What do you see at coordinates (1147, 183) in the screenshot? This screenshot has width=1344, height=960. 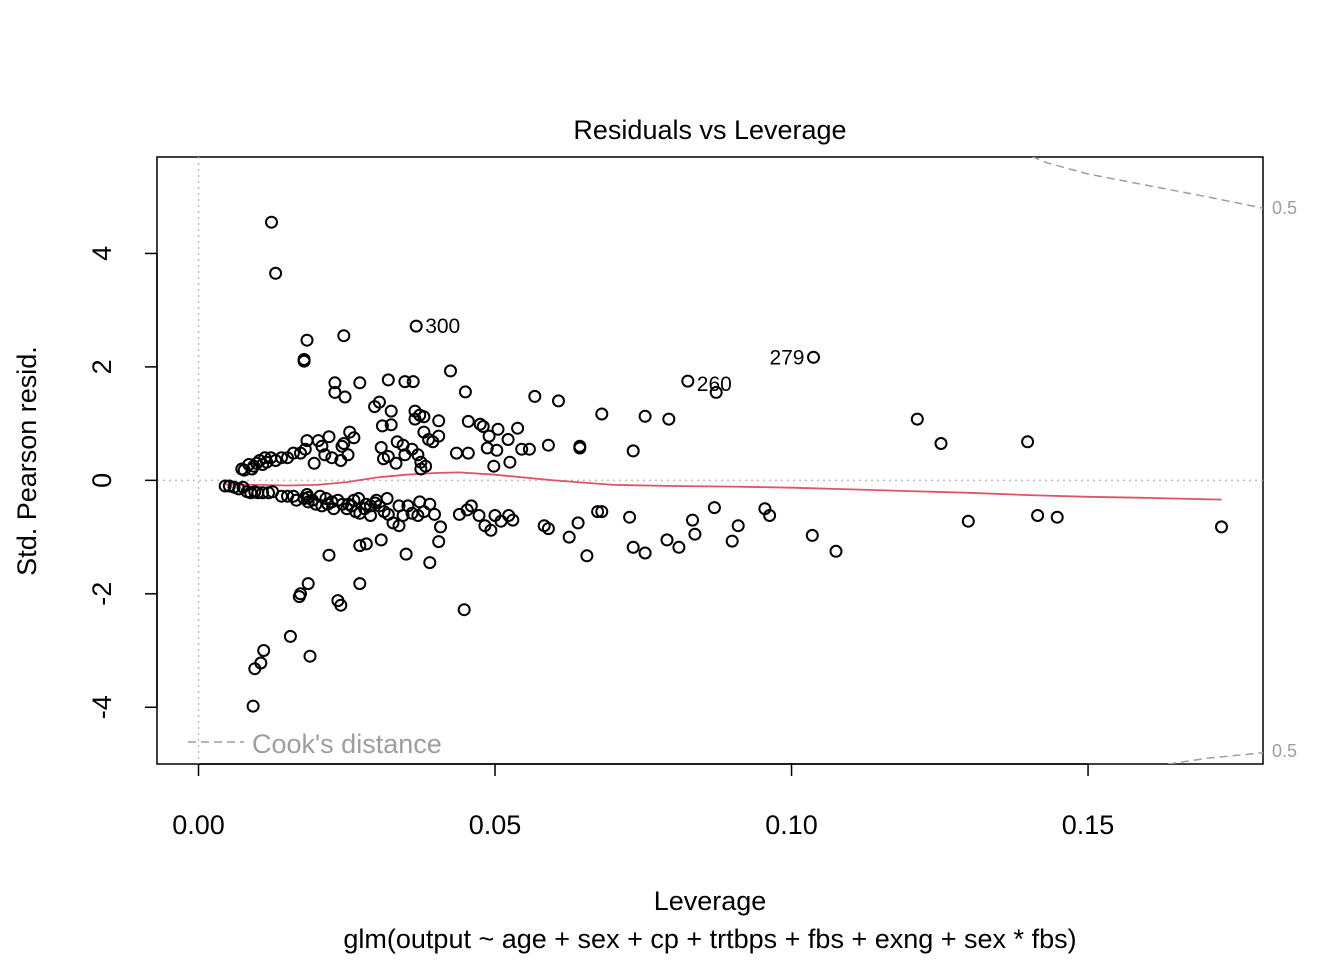 I see `cook-contour-upper` at bounding box center [1147, 183].